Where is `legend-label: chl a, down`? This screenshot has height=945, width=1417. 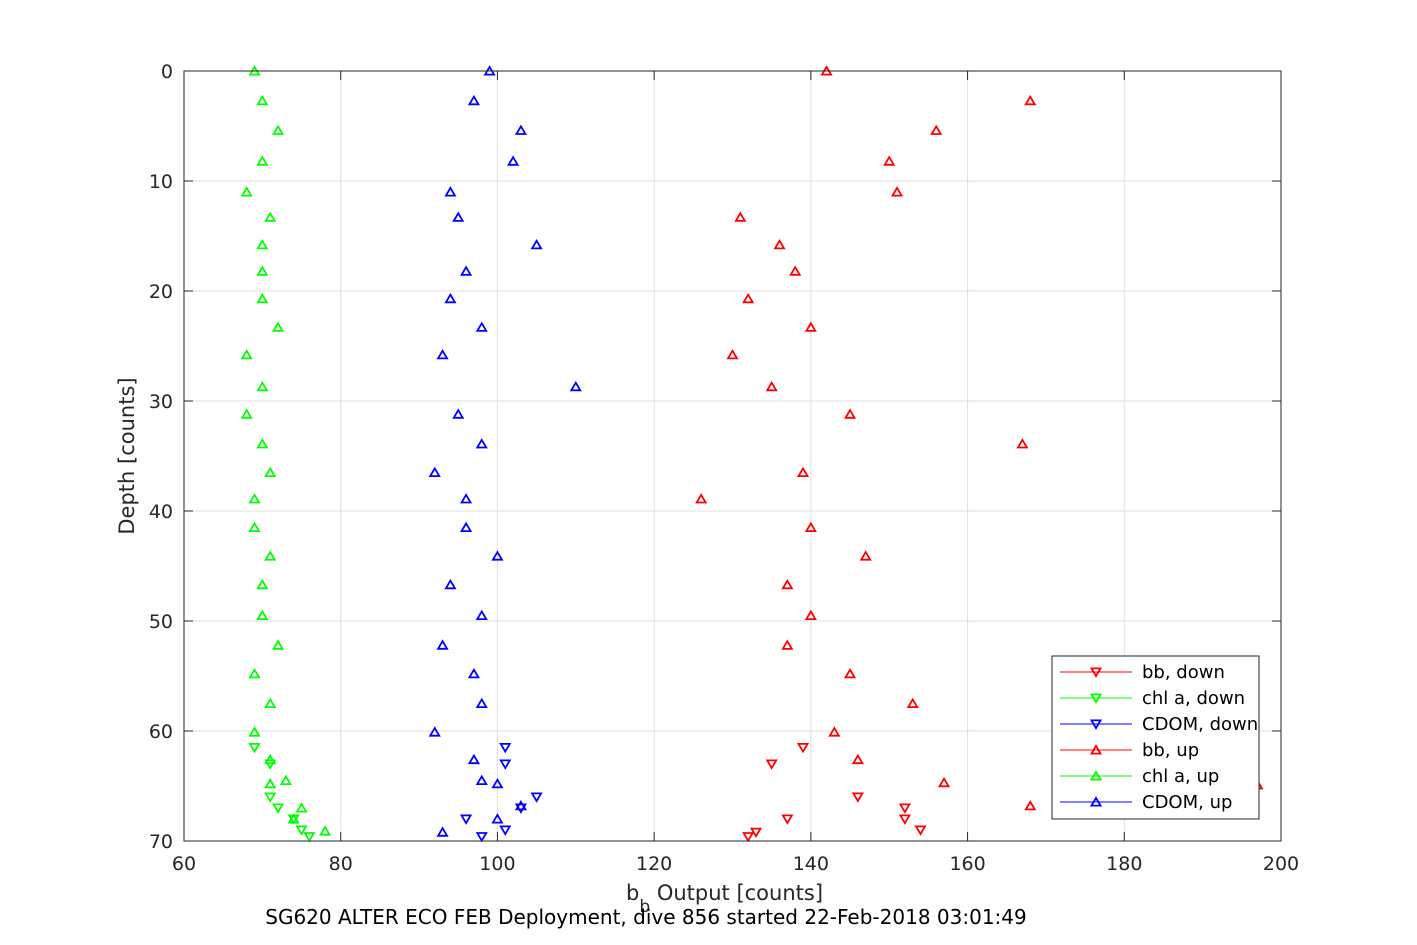
legend-label: chl a, down is located at coordinates (1193, 698).